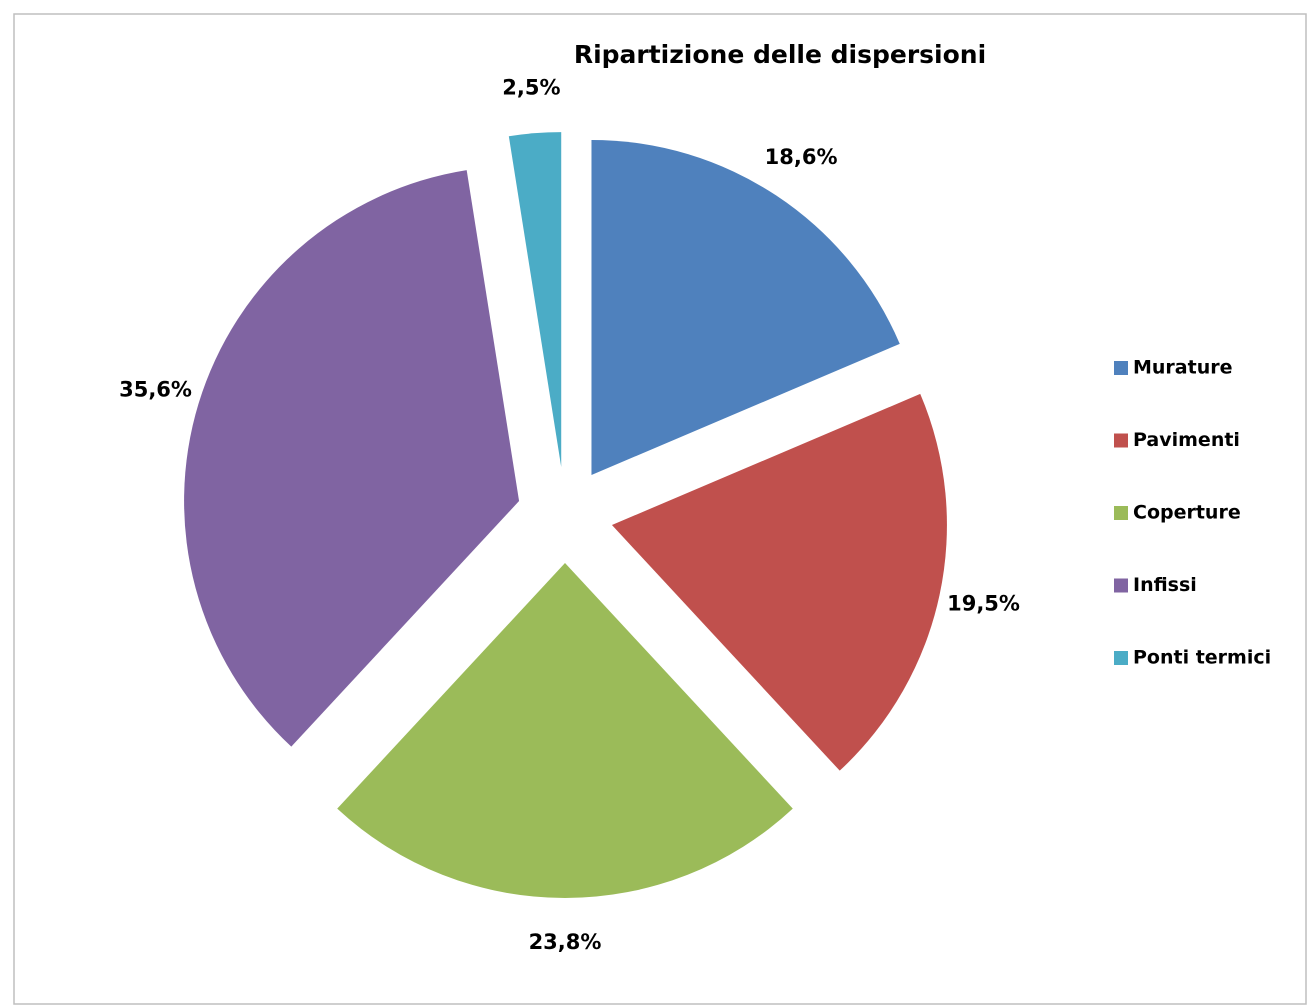 This screenshot has width=1308, height=1006. I want to click on data-label: 19,5%, so click(983, 603).